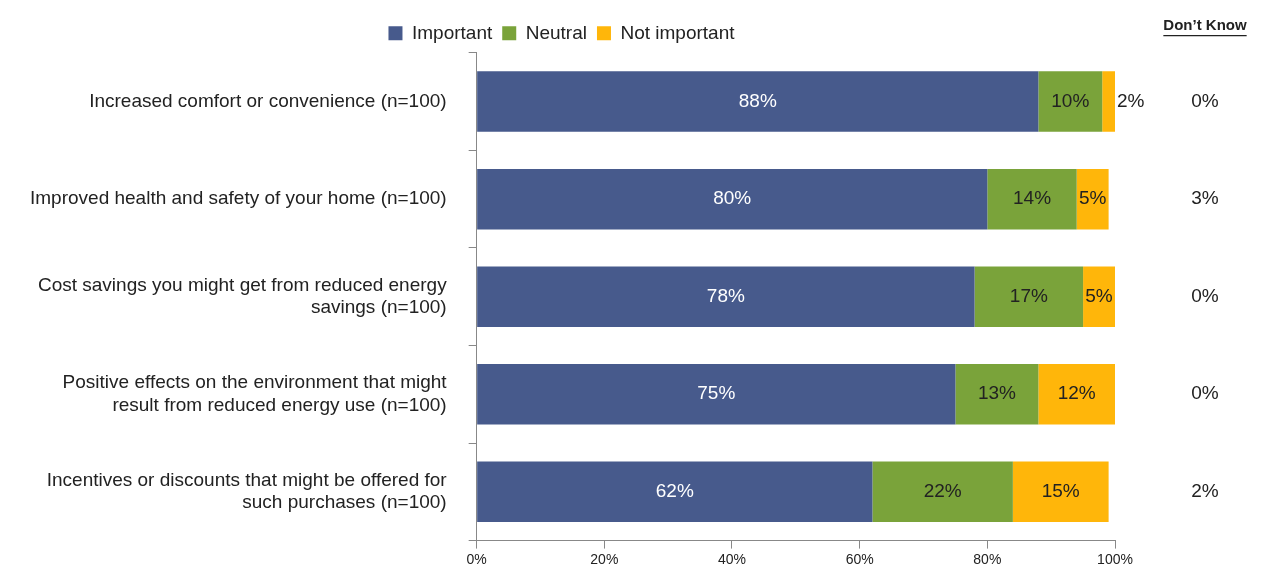  I want to click on y-tick-label: Cost savings you might get from reduced energy savings (n=100), so click(242, 295).